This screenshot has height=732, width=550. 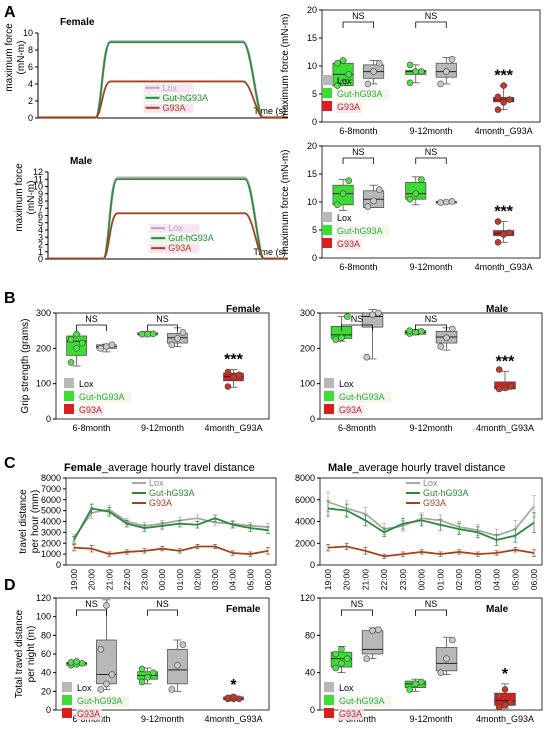 What do you see at coordinates (431, 654) in the screenshot?
I see `plot-frame` at bounding box center [431, 654].